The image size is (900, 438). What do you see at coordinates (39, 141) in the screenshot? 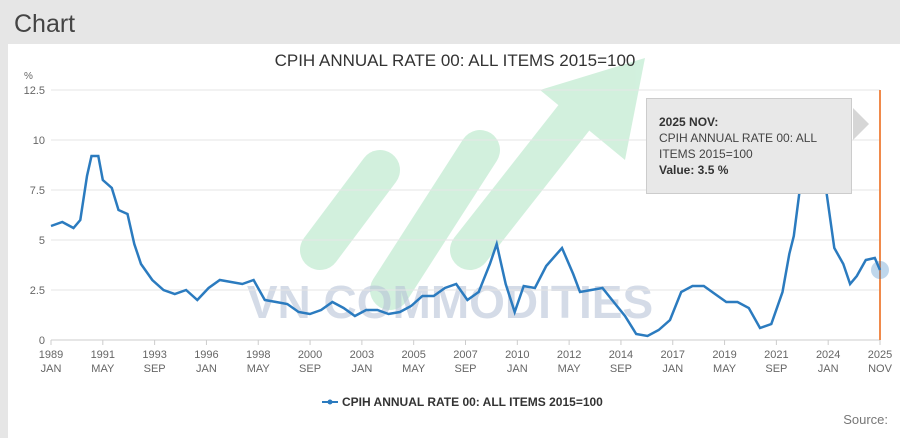
I see `y-tick-label: 10` at bounding box center [39, 141].